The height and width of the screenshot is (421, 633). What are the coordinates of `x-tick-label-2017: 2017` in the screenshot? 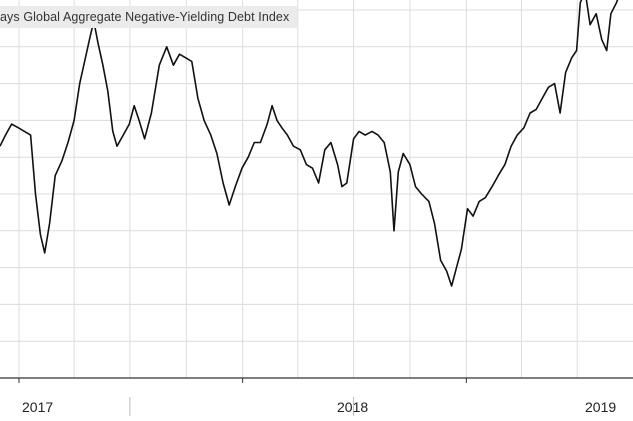 It's located at (38, 407).